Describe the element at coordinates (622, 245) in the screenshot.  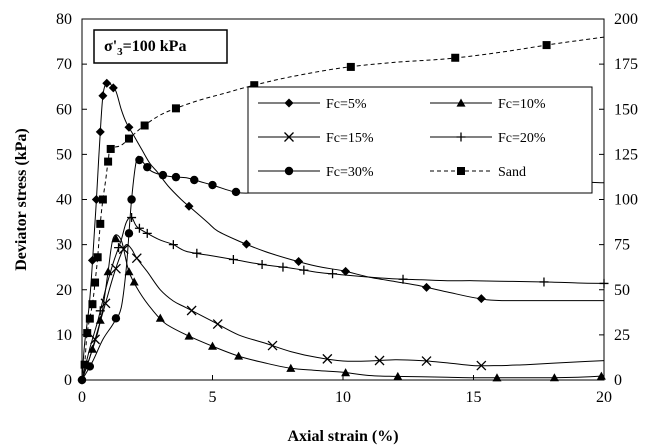
I see `y2-tick-label: 75` at that location.